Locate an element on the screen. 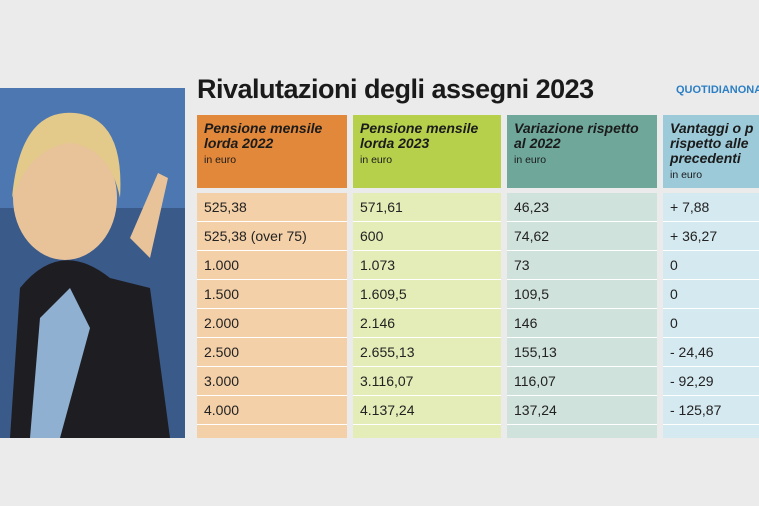  column-header: Pensione mensile lorda 2023 in euro is located at coordinates (427, 151).